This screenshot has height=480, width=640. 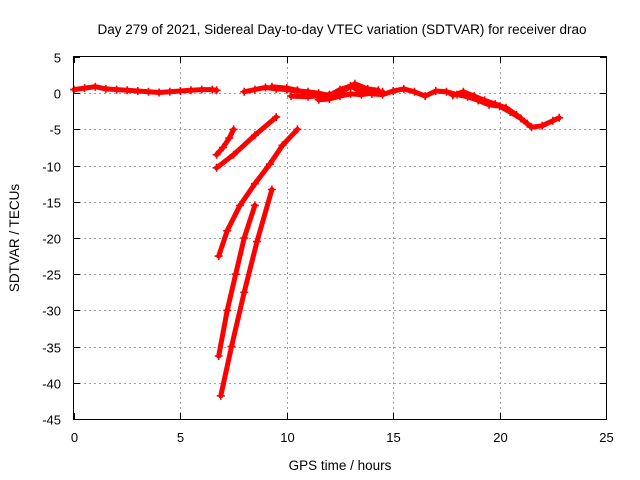 I want to click on y-tick-label: -40, so click(x=51, y=384).